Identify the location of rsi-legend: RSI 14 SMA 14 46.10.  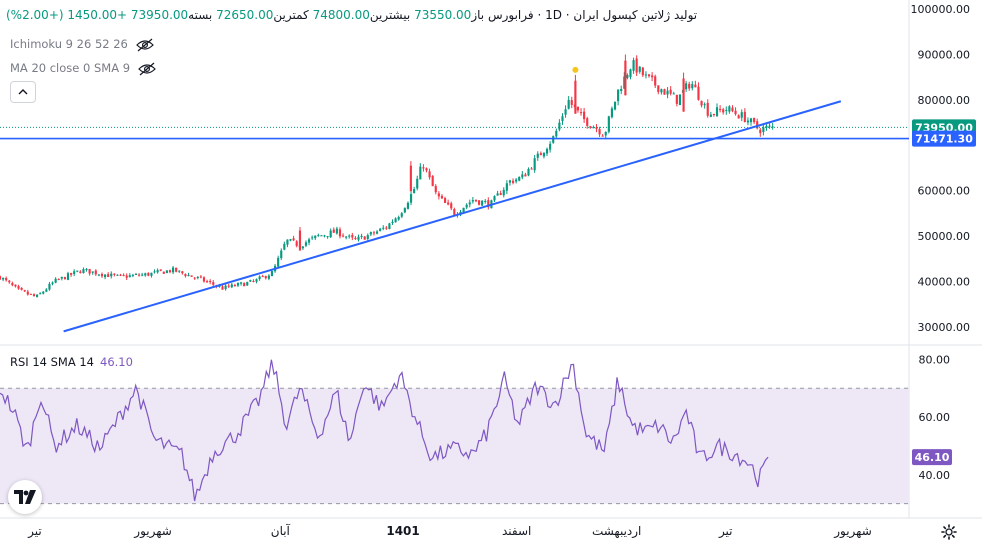
(71, 362).